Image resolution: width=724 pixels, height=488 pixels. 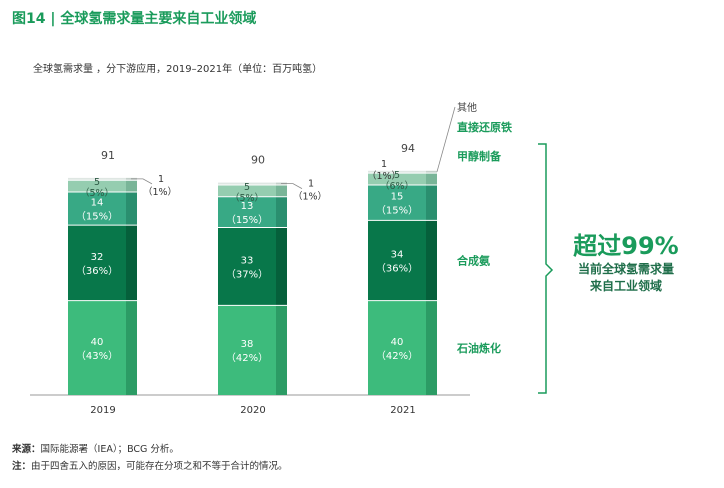 What do you see at coordinates (22, 466) in the screenshot?
I see `note-label: 注：` at bounding box center [22, 466].